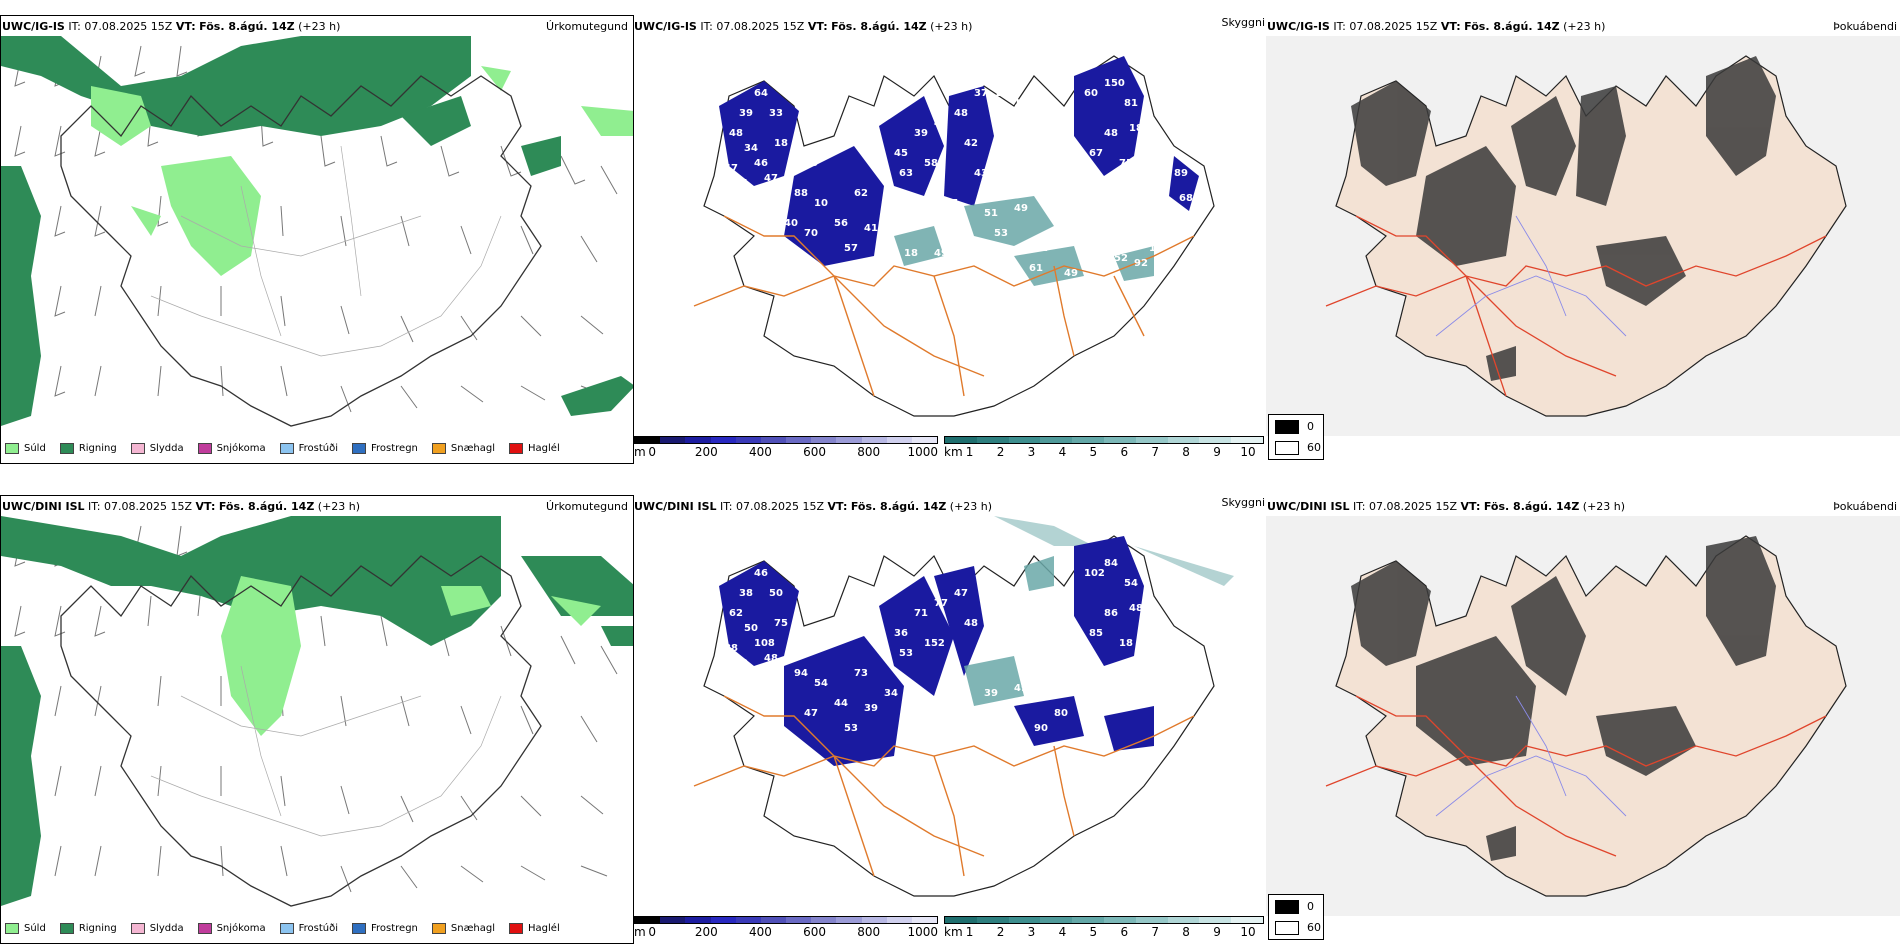 The height and width of the screenshot is (950, 1900). What do you see at coordinates (1041, 728) in the screenshot?
I see `visibility-value-label: 90` at bounding box center [1041, 728].